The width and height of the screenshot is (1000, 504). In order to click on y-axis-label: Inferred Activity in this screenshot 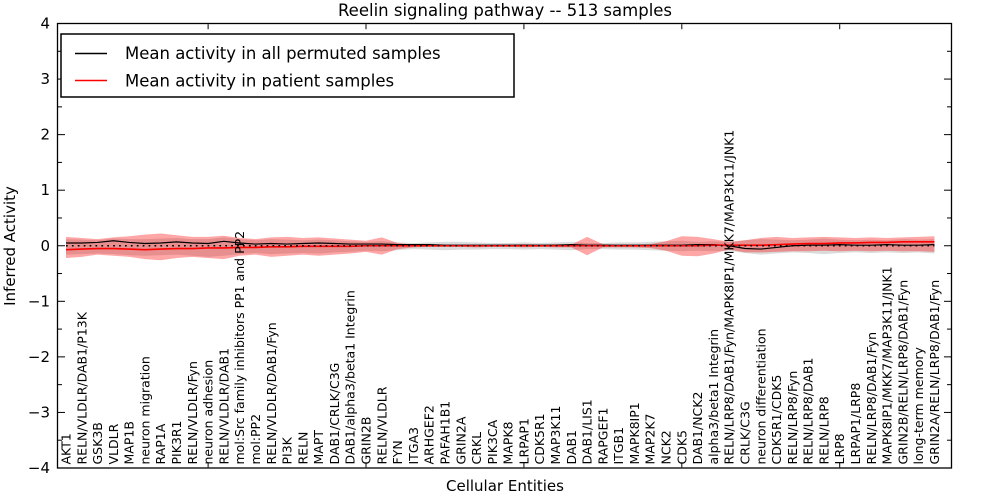, I will do `click(10, 246)`.